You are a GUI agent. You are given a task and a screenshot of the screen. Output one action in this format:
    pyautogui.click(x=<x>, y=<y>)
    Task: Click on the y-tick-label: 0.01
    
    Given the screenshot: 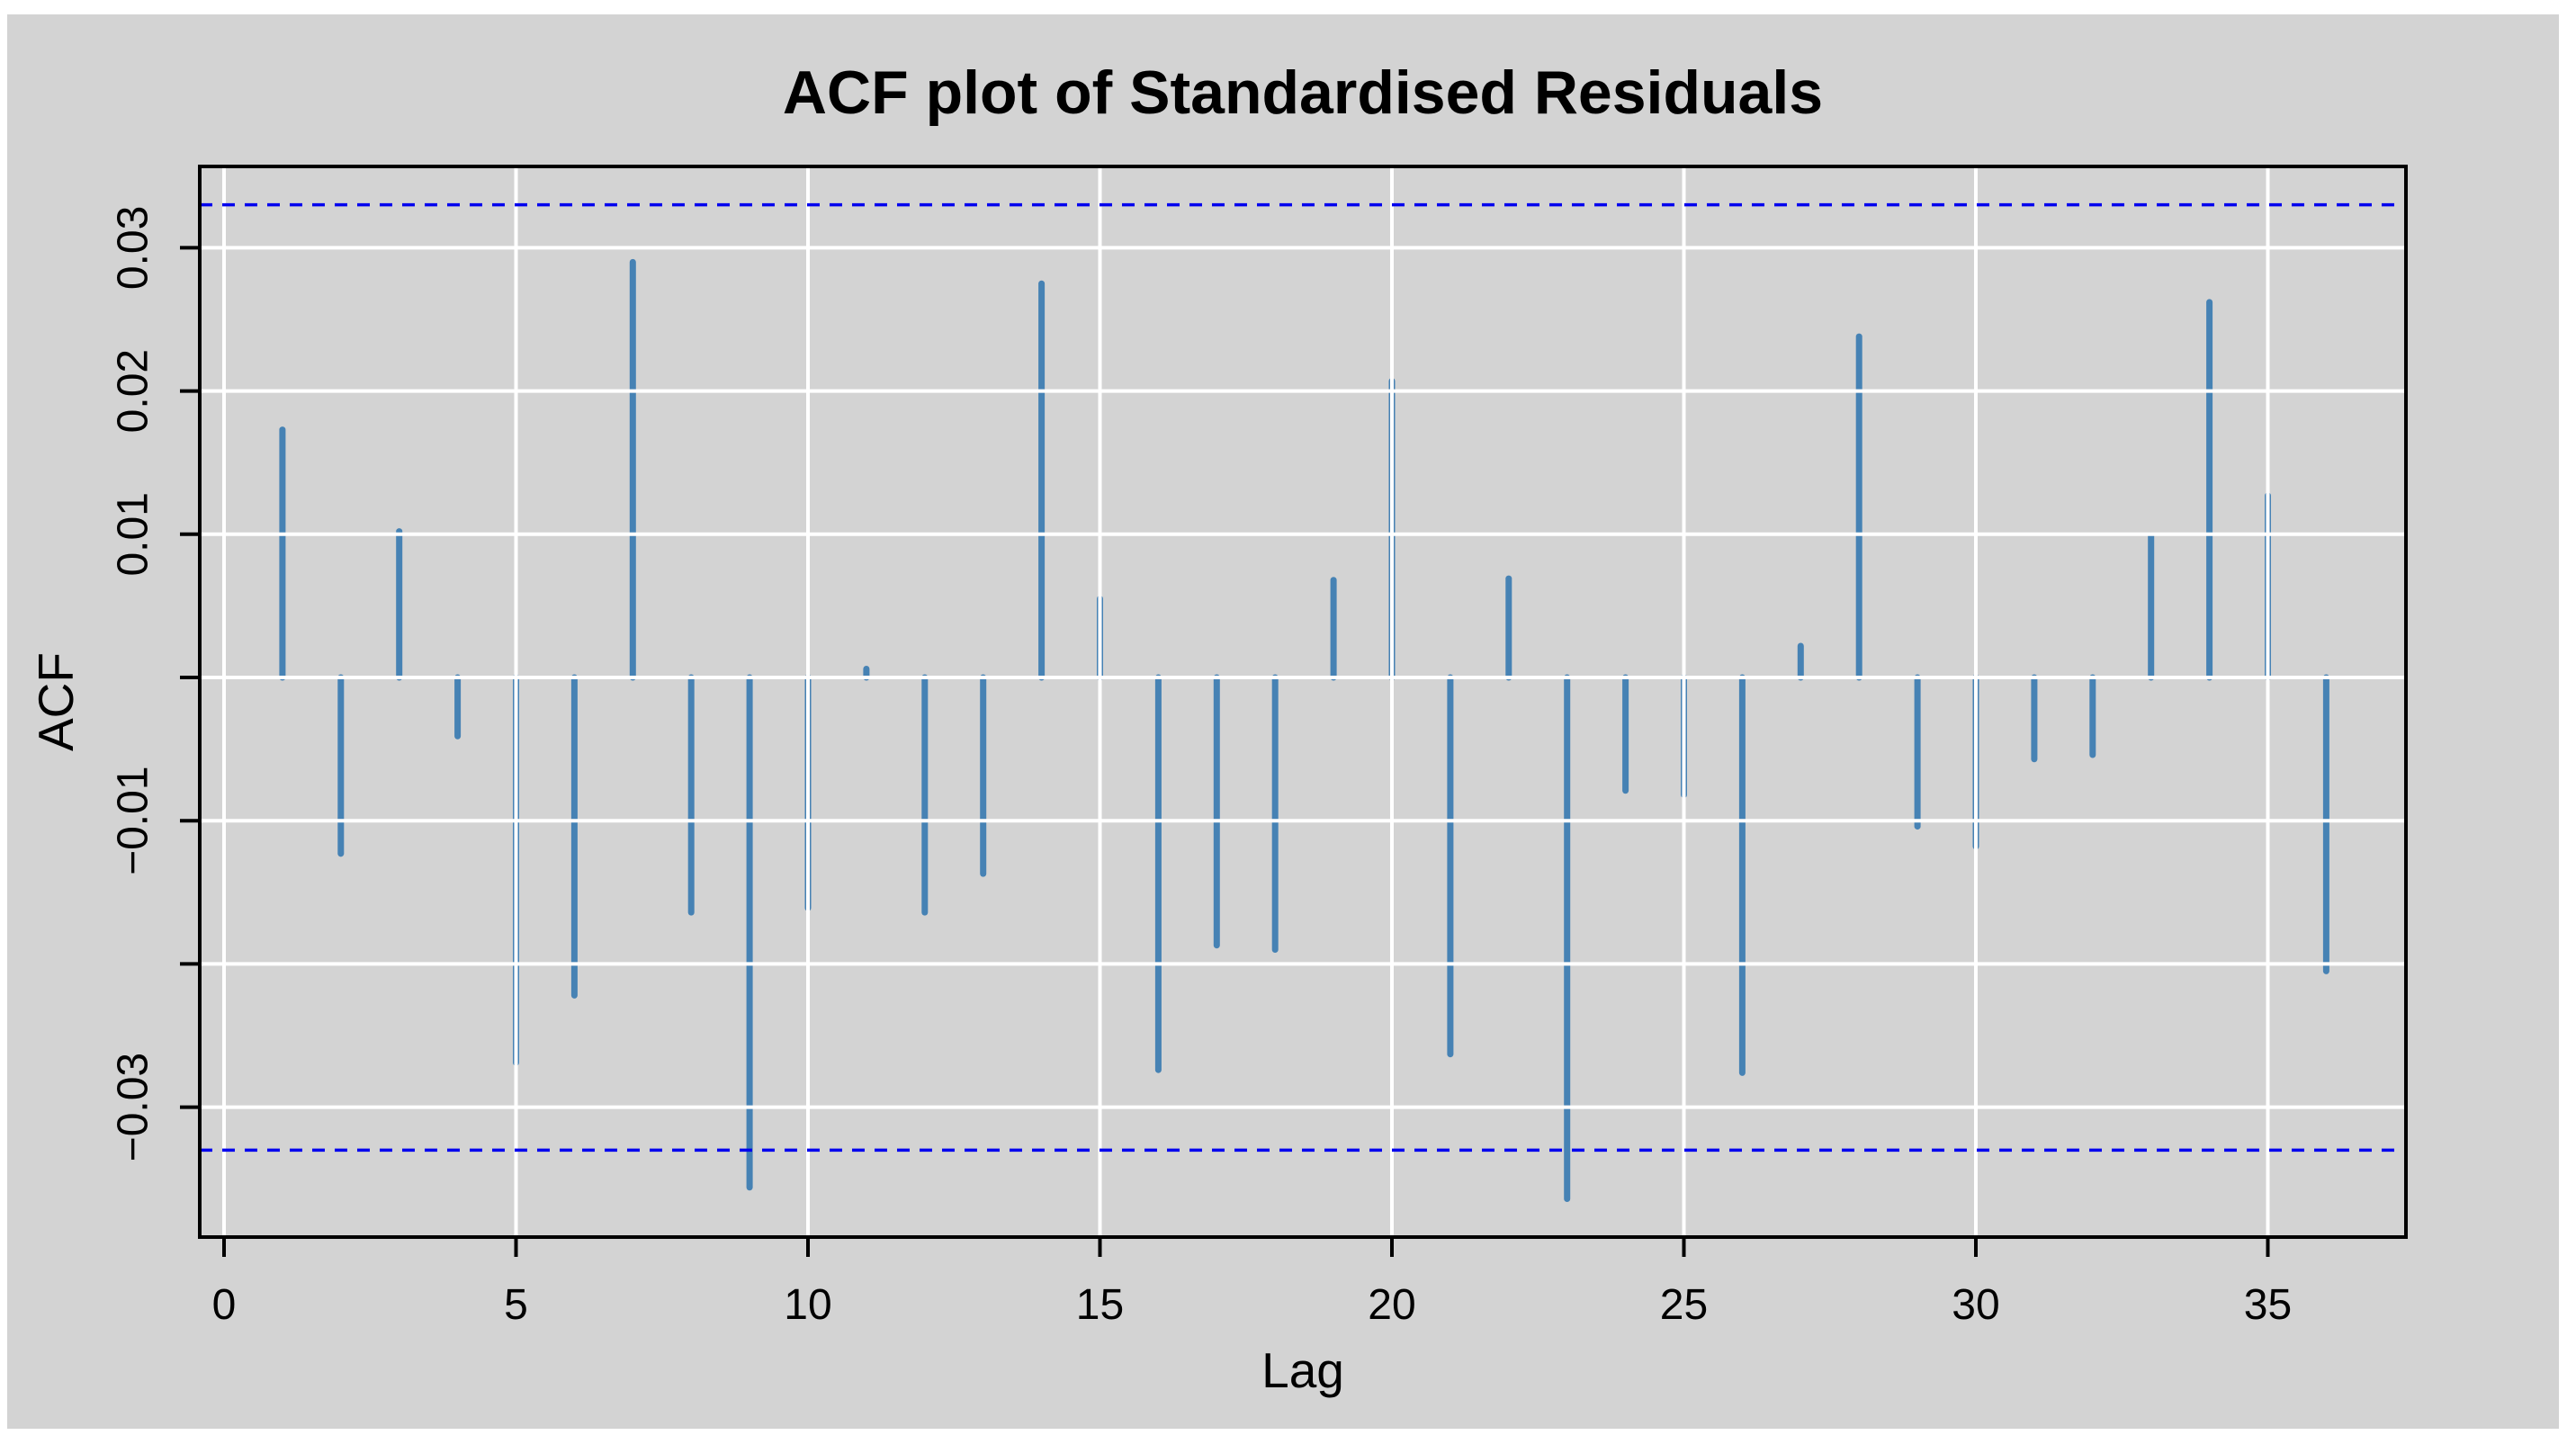 What is the action you would take?
    pyautogui.click(x=134, y=534)
    